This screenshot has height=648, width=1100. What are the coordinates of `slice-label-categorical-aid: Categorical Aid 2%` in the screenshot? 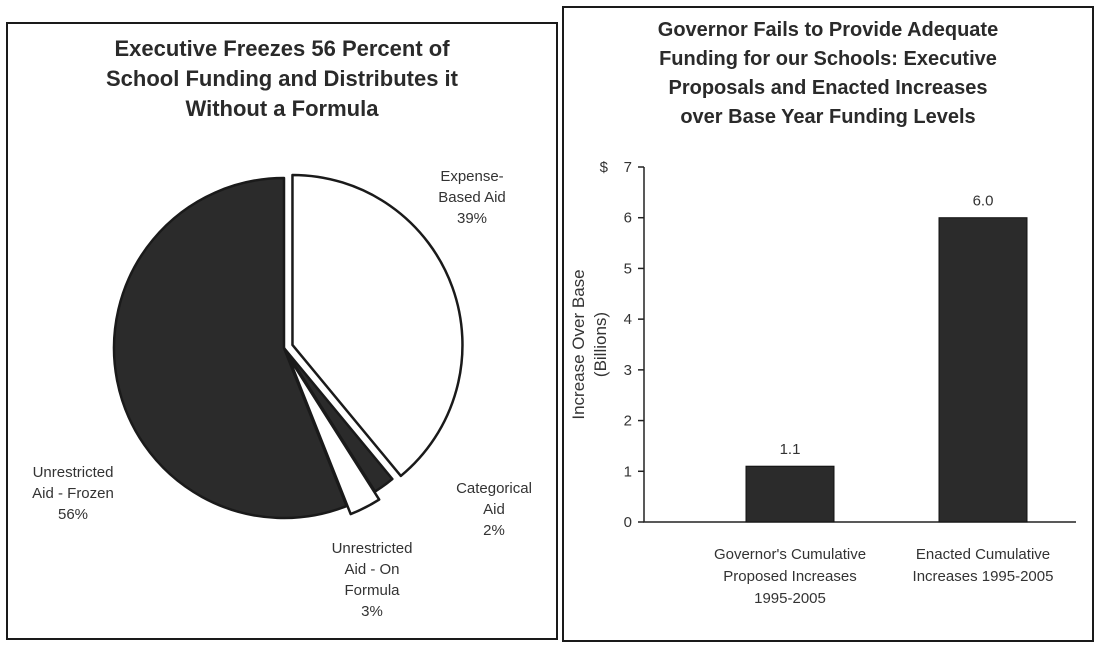 It's located at (494, 509).